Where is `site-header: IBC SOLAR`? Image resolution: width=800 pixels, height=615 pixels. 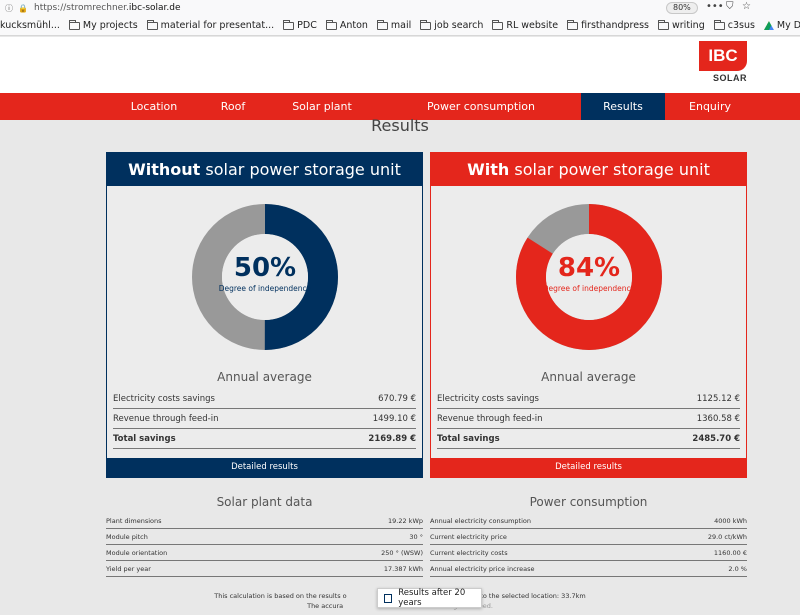 site-header: IBC SOLAR is located at coordinates (400, 65).